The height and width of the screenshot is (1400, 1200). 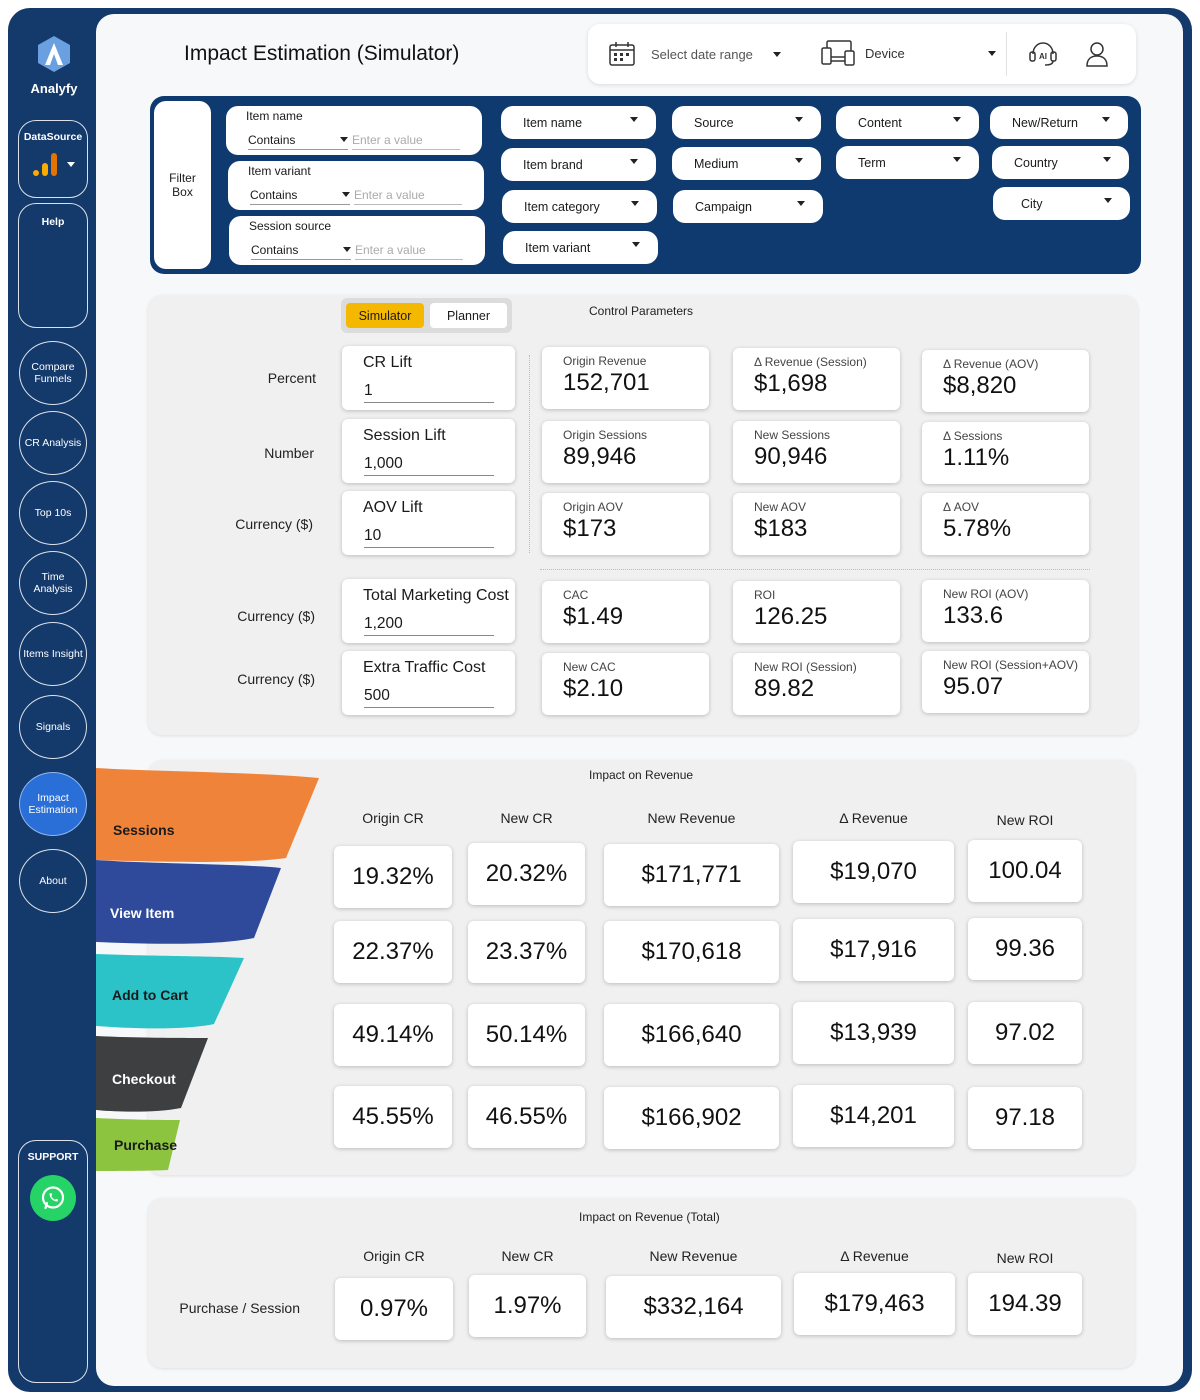 What do you see at coordinates (53, 583) in the screenshot?
I see `nav-time-analysis: Time Analysis` at bounding box center [53, 583].